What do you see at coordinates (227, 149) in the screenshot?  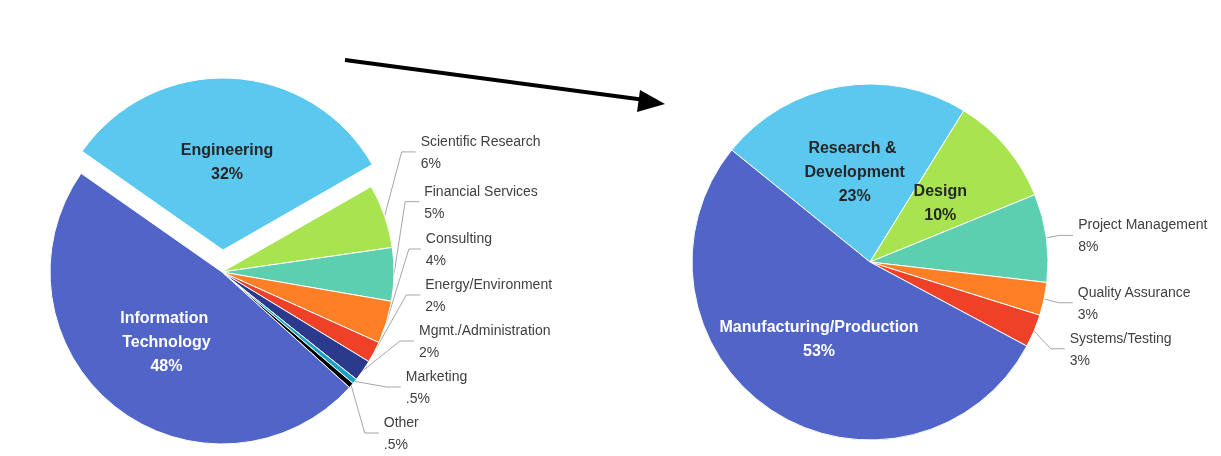 I see `slice-label: Engineering` at bounding box center [227, 149].